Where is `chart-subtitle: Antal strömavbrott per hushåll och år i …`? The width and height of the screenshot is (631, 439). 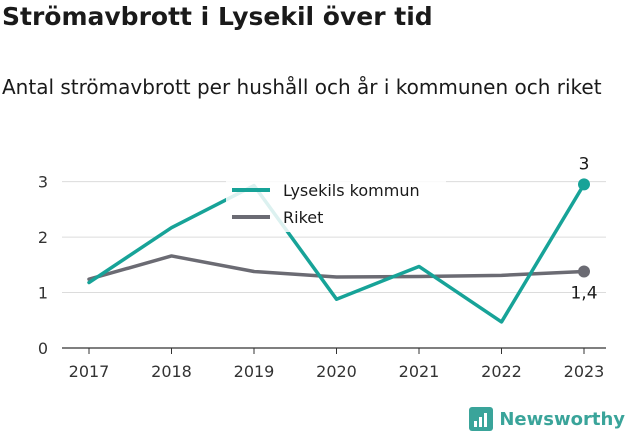
chart-subtitle: Antal strömavbrott per hushåll och år i … is located at coordinates (302, 87).